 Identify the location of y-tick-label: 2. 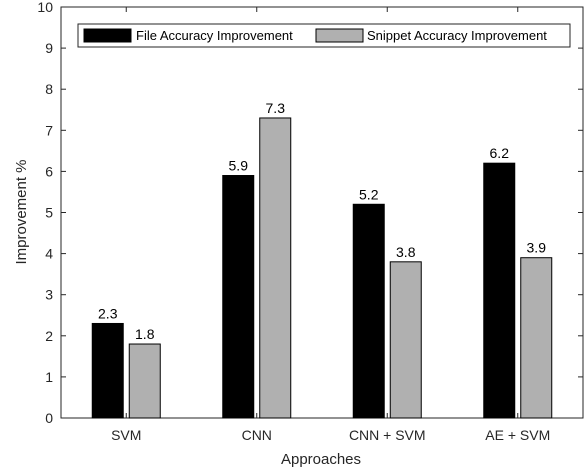
(49, 336).